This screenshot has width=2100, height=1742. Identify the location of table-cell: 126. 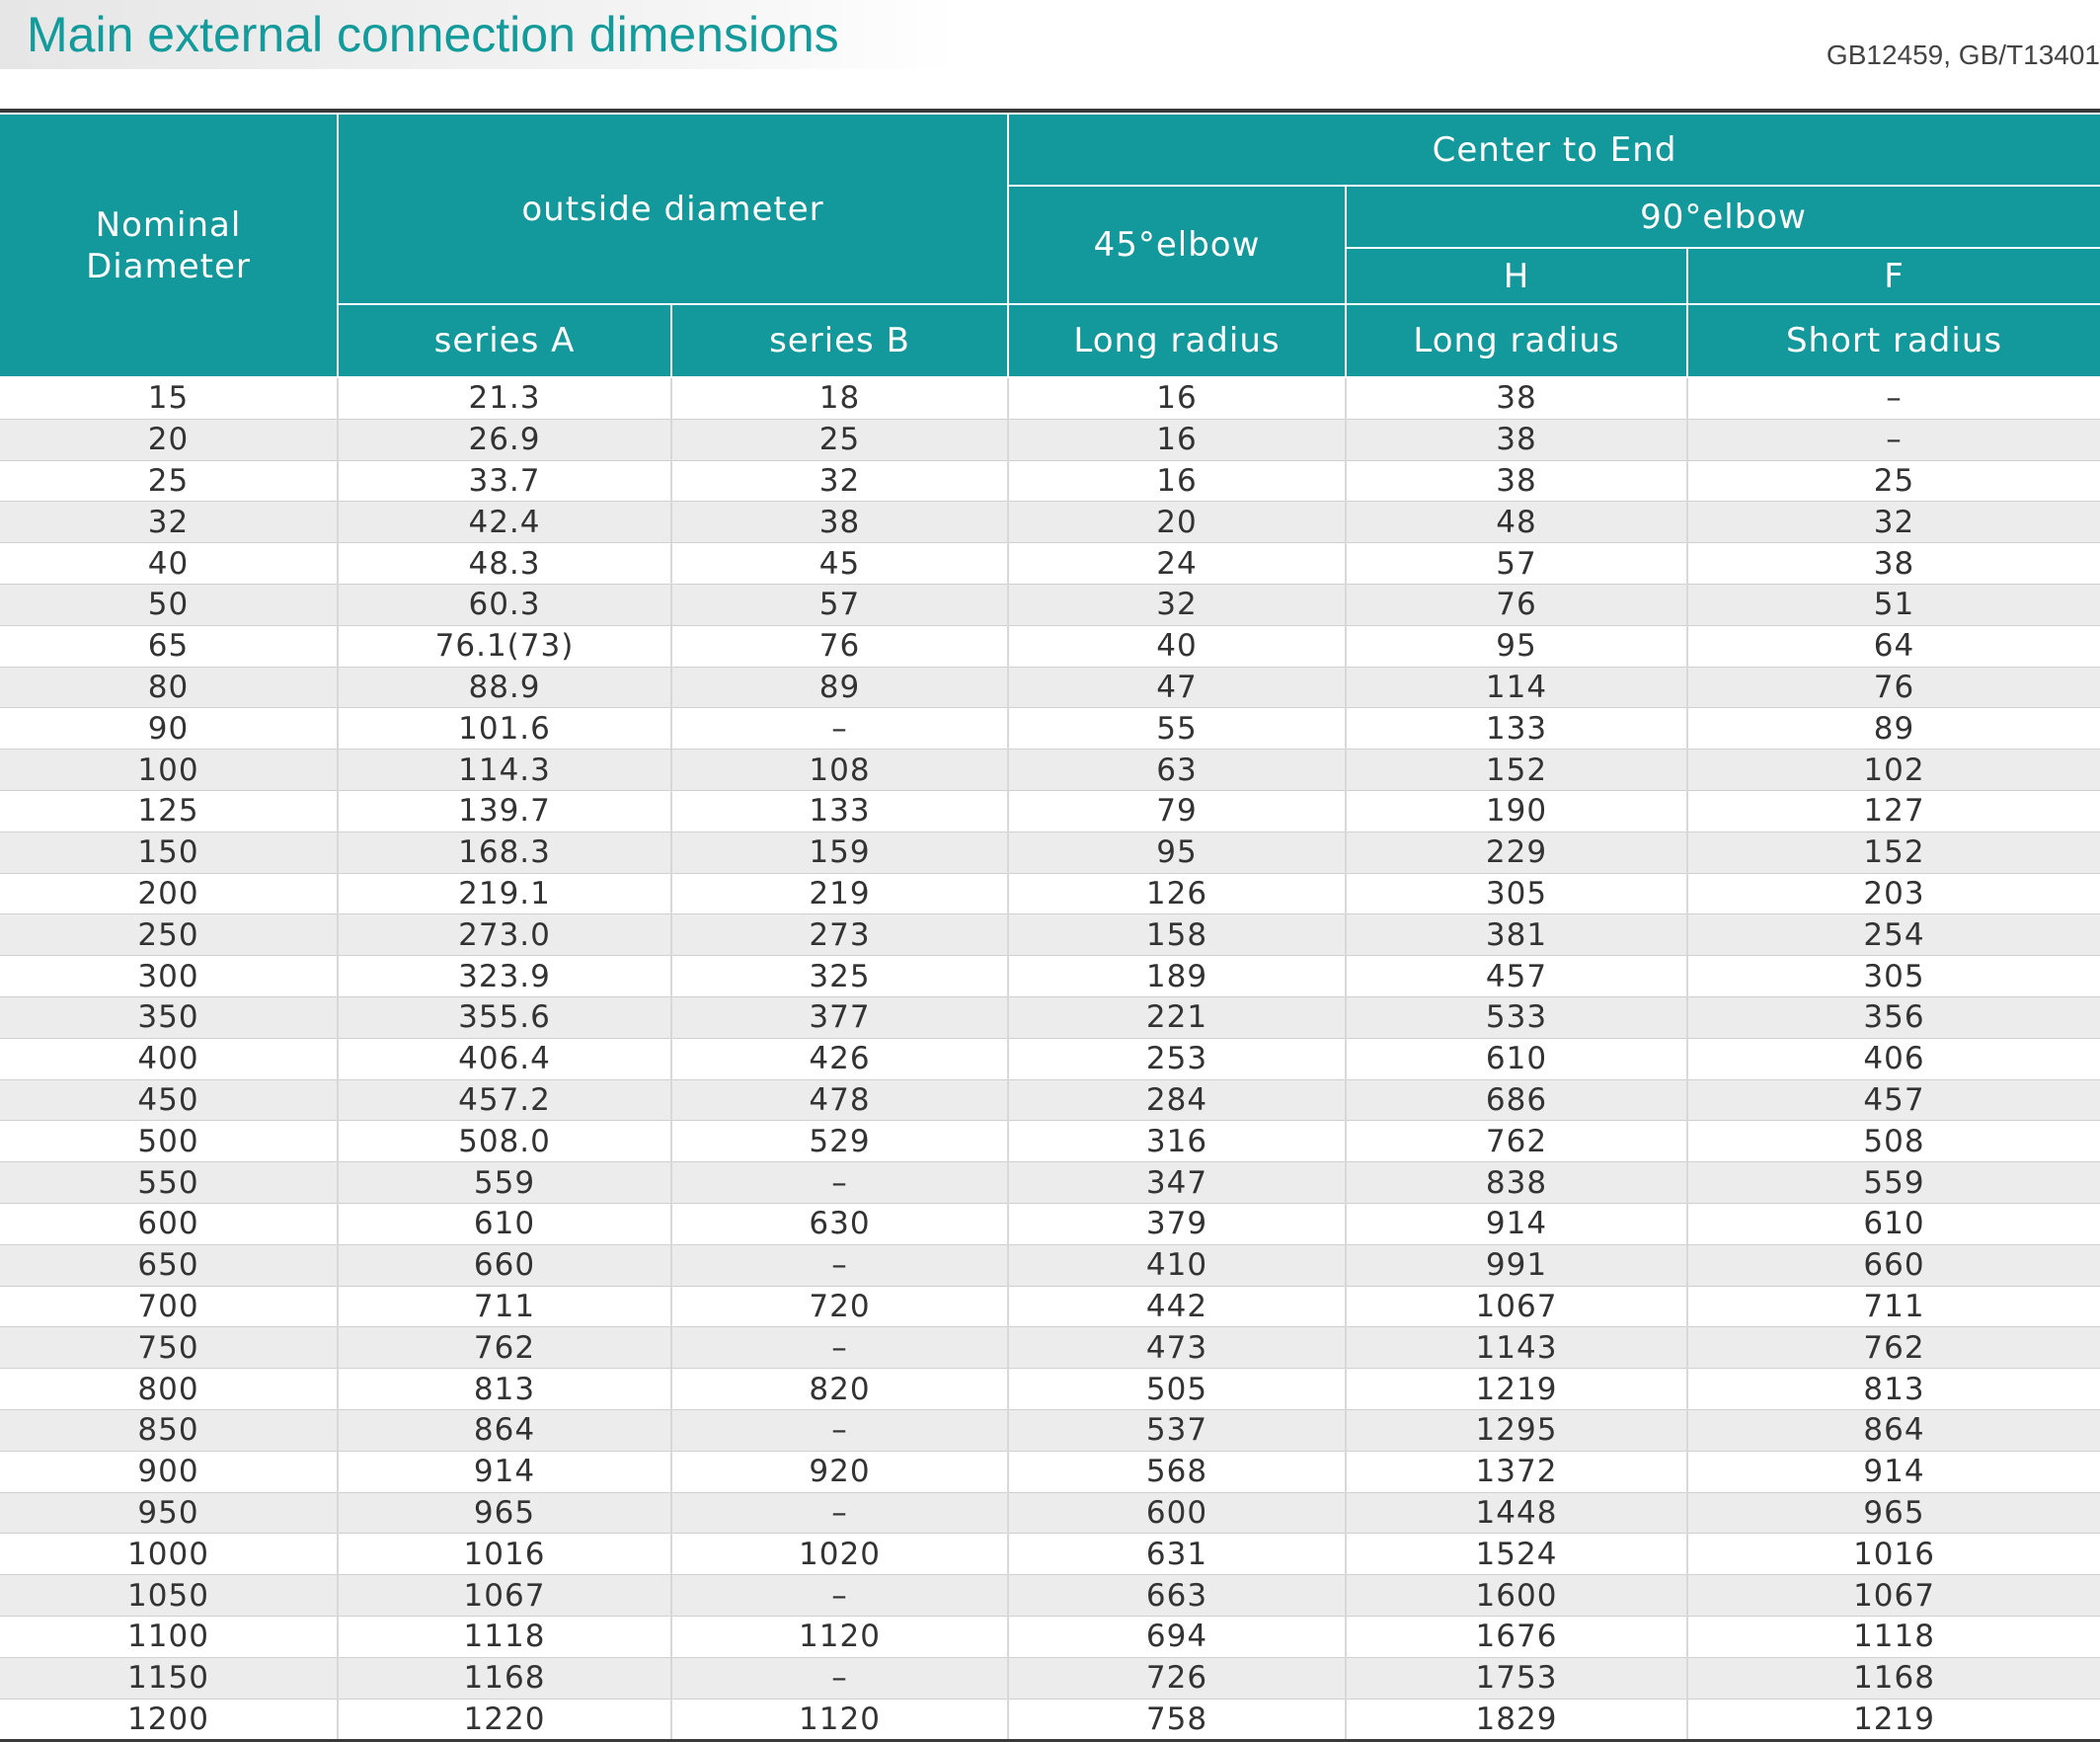
(1177, 894).